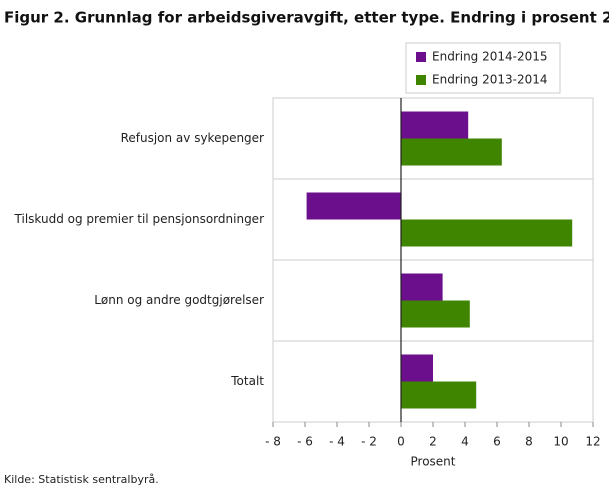 This screenshot has height=489, width=609. What do you see at coordinates (273, 442) in the screenshot?
I see `x-tick-label: - 8` at bounding box center [273, 442].